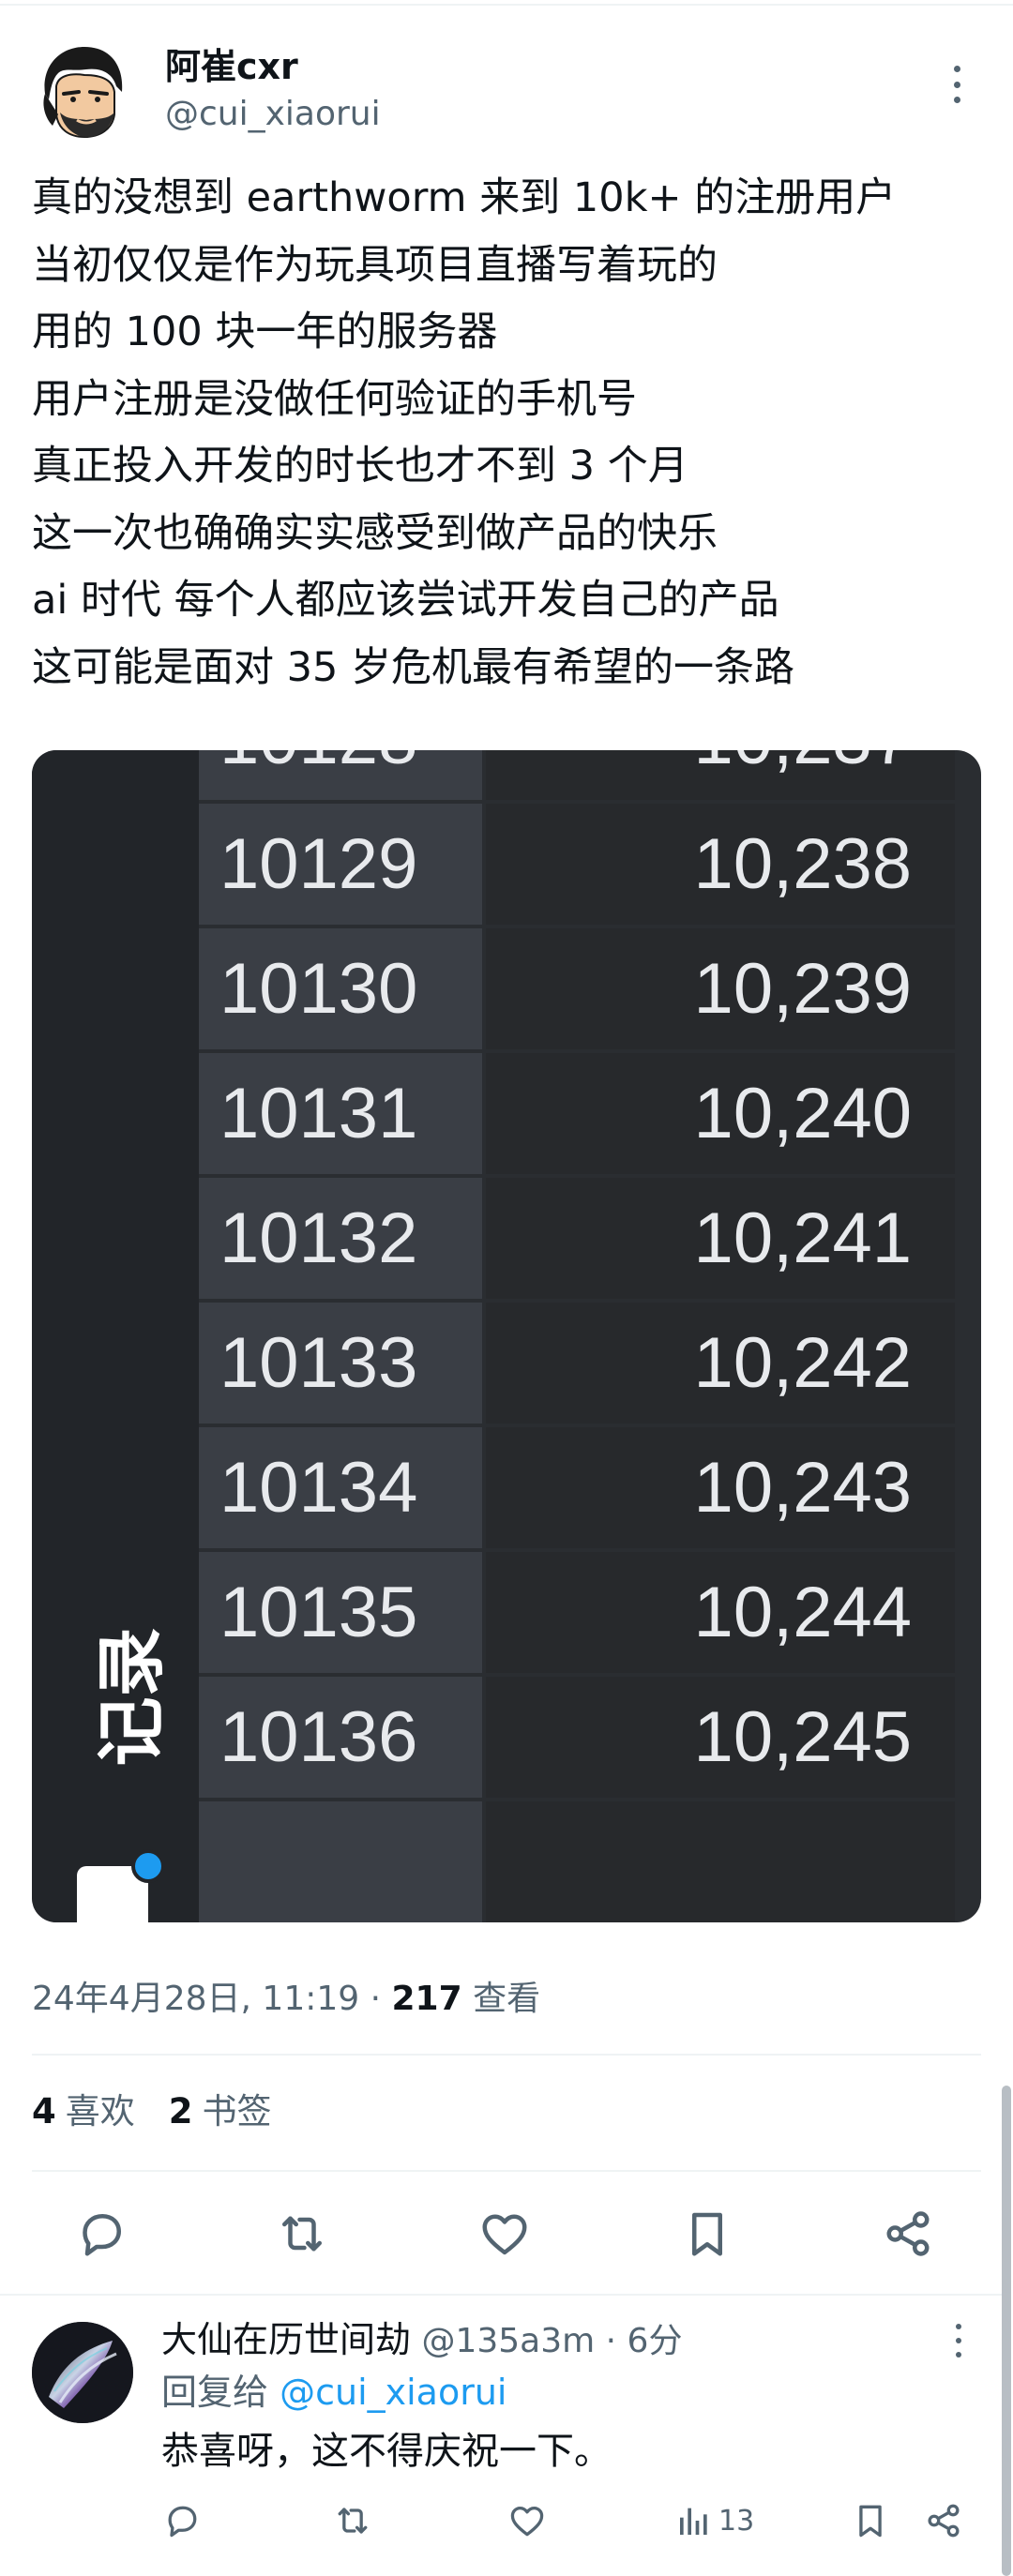 The width and height of the screenshot is (1013, 2576). Describe the element at coordinates (341, 1238) in the screenshot. I see `table-cell-id: 10132` at that location.